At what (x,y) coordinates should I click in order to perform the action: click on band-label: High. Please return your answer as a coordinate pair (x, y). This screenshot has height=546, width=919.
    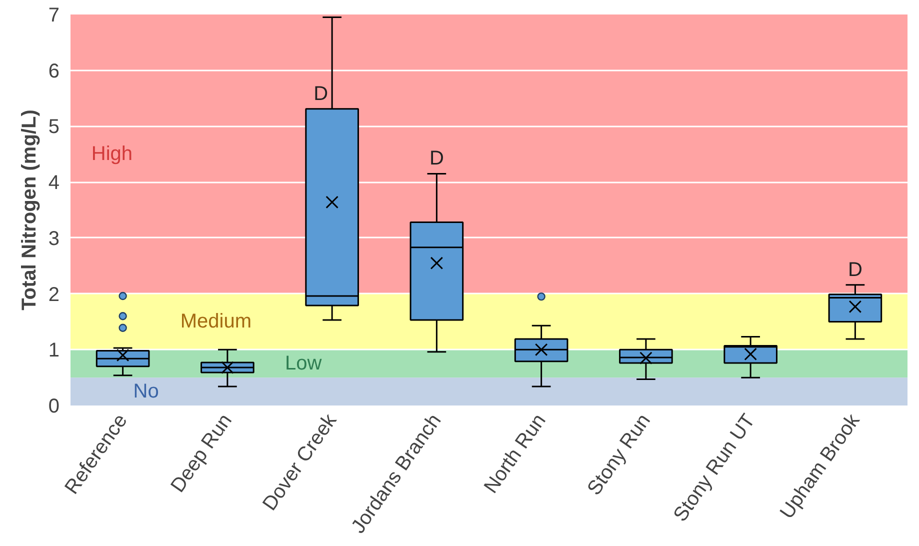
    Looking at the image, I should click on (112, 154).